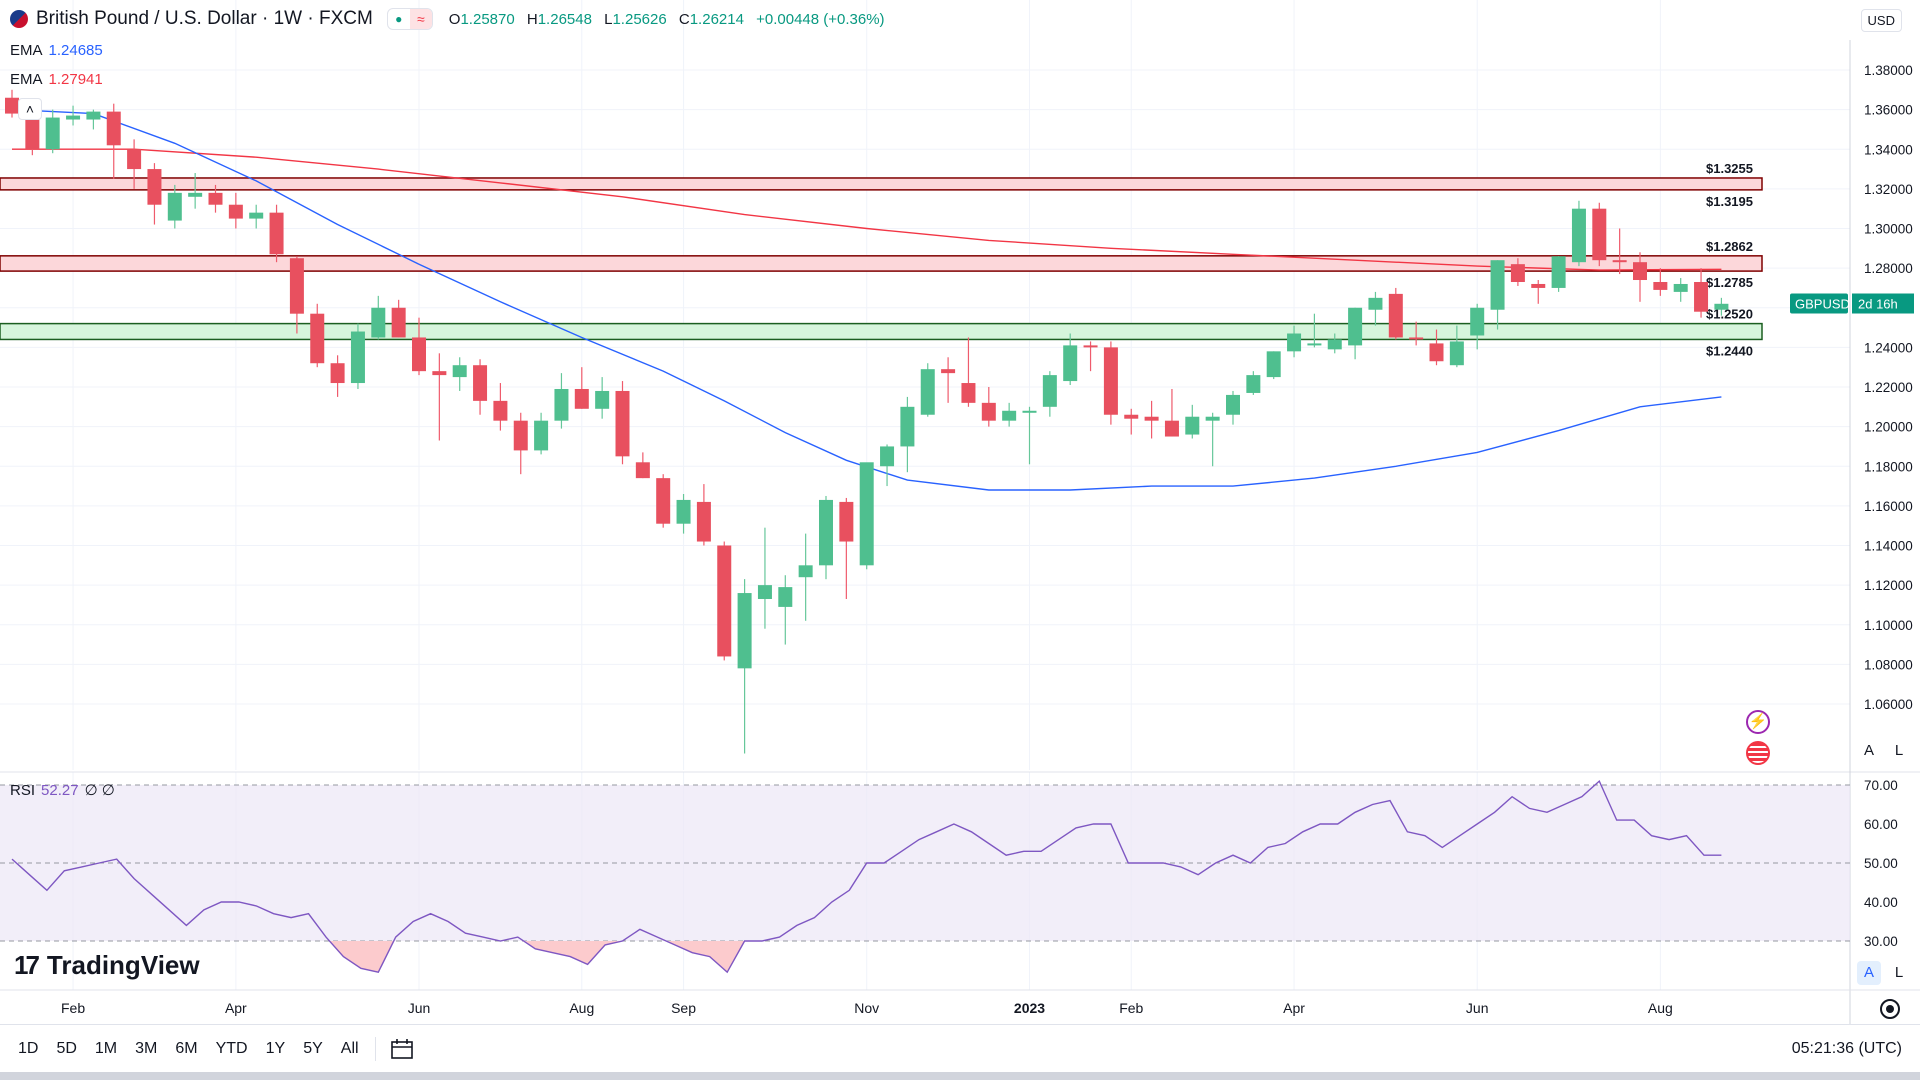 Image resolution: width=1920 pixels, height=1080 pixels. I want to click on price-tick-label: 1.24000, so click(1888, 347).